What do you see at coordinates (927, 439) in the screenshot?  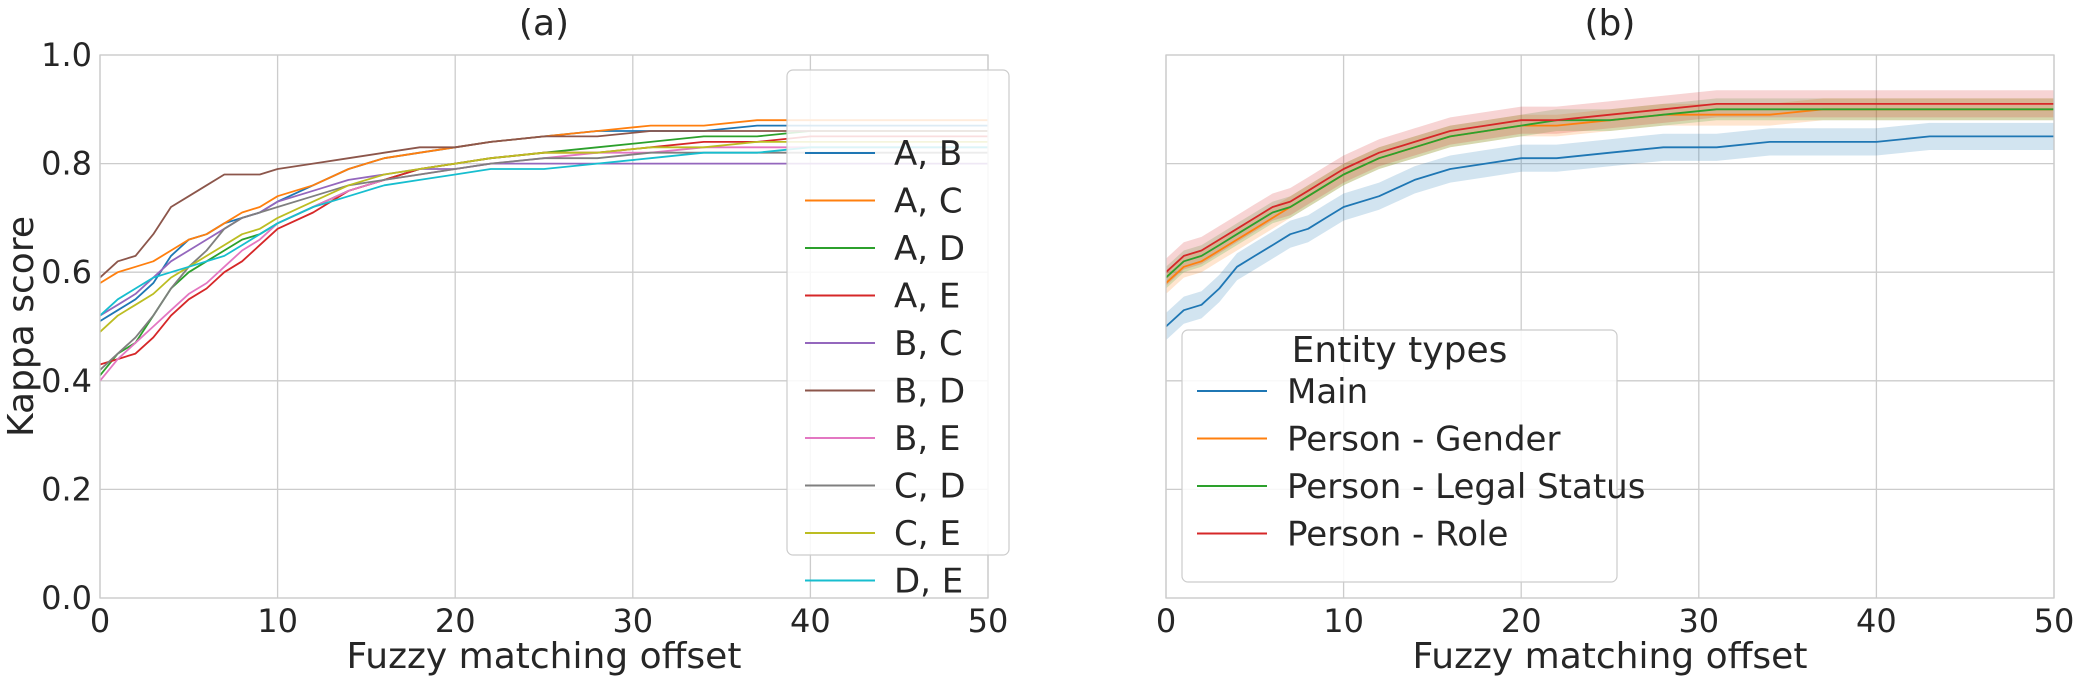 I see `legend-label-7: B, E` at bounding box center [927, 439].